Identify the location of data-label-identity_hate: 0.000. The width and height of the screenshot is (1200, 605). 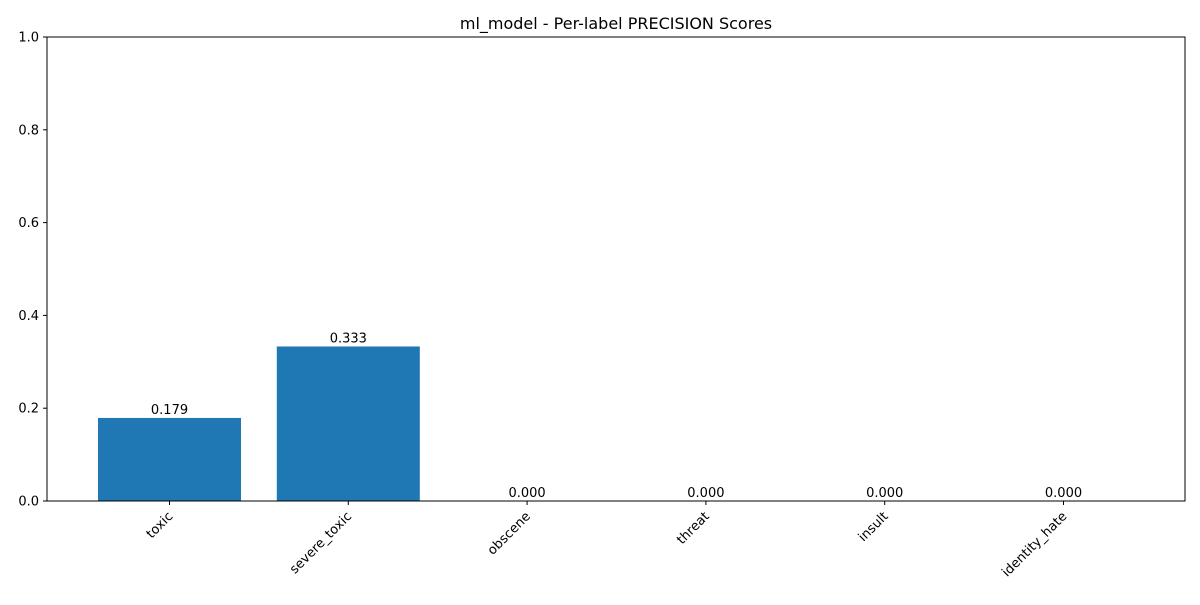
(1063, 493).